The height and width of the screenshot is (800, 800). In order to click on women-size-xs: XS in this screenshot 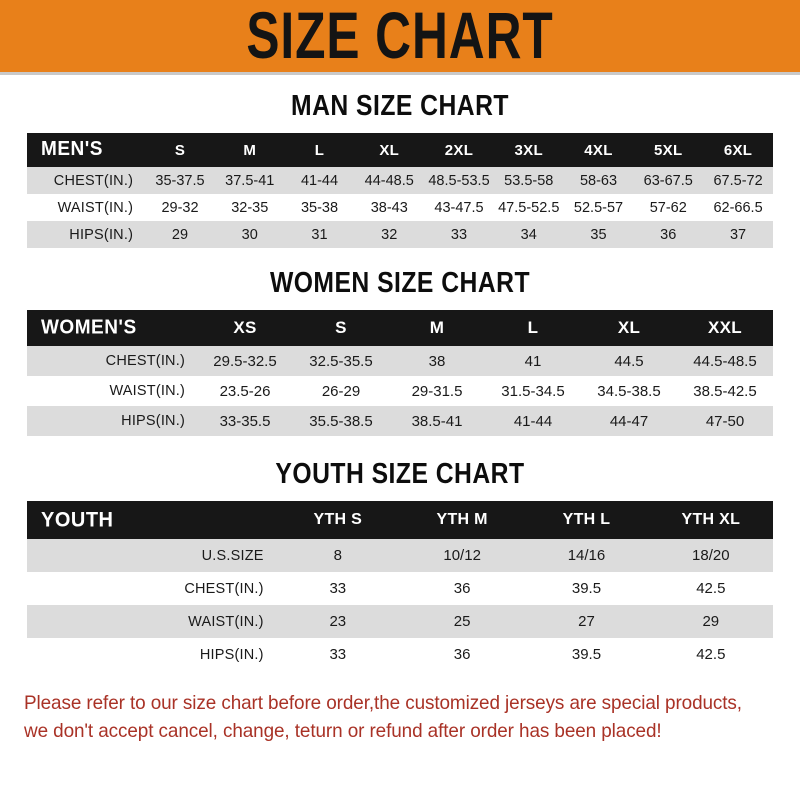, I will do `click(245, 327)`.